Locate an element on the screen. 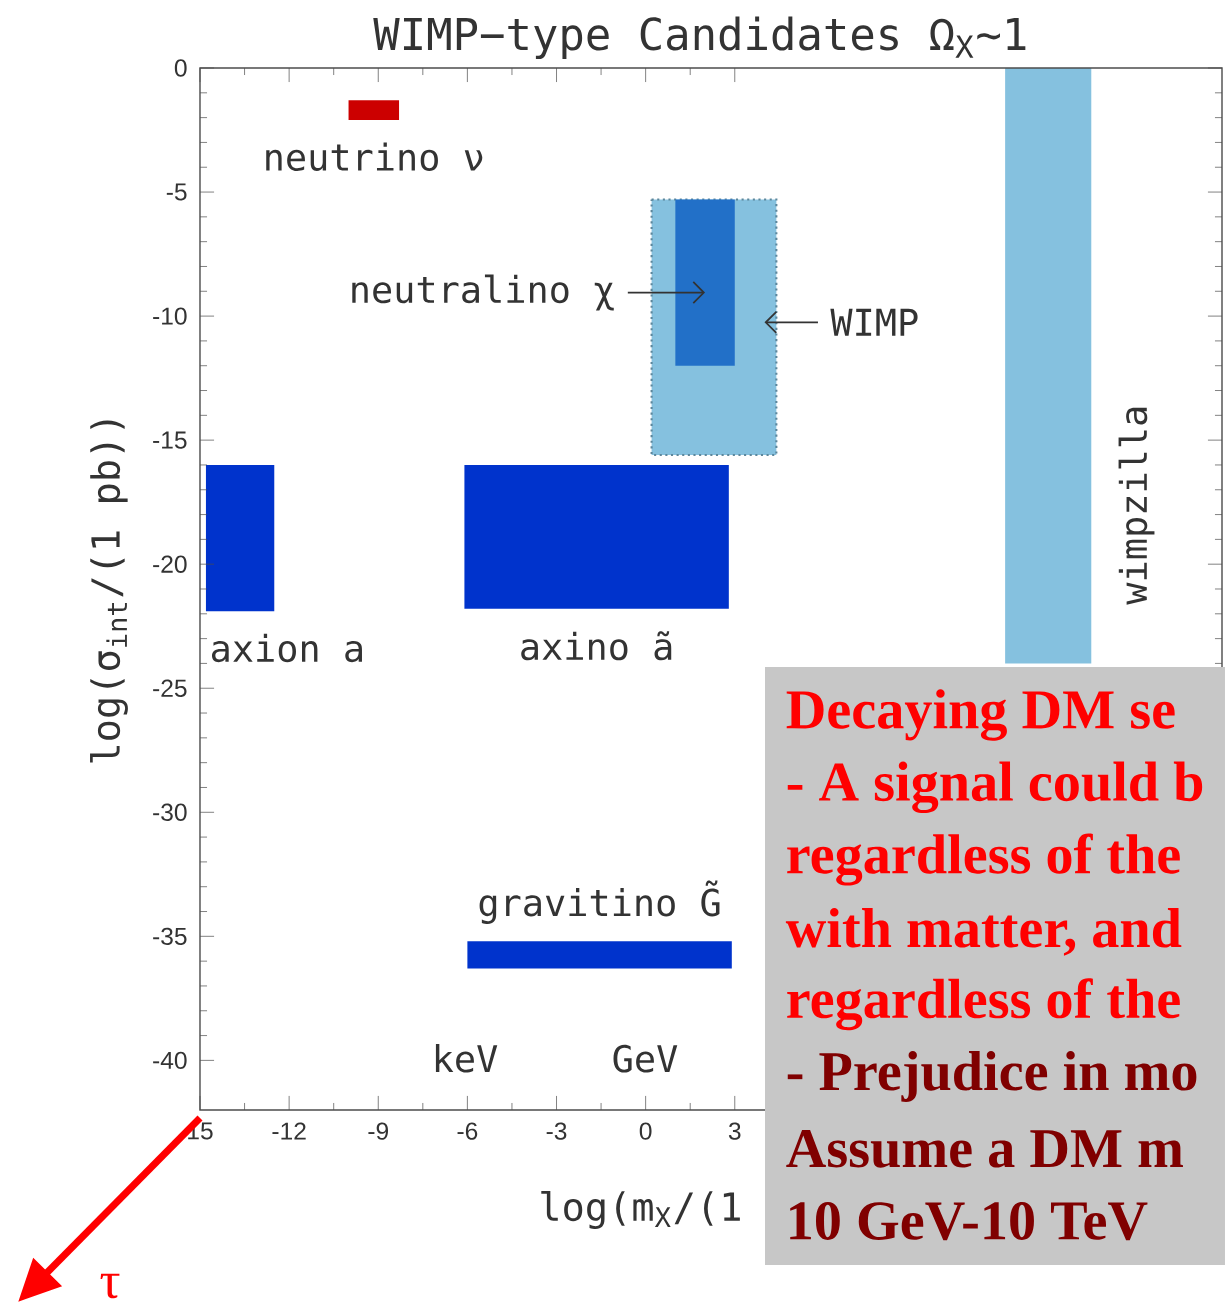 This screenshot has height=1311, width=1225. text: wimpzilla is located at coordinates (1136, 506).